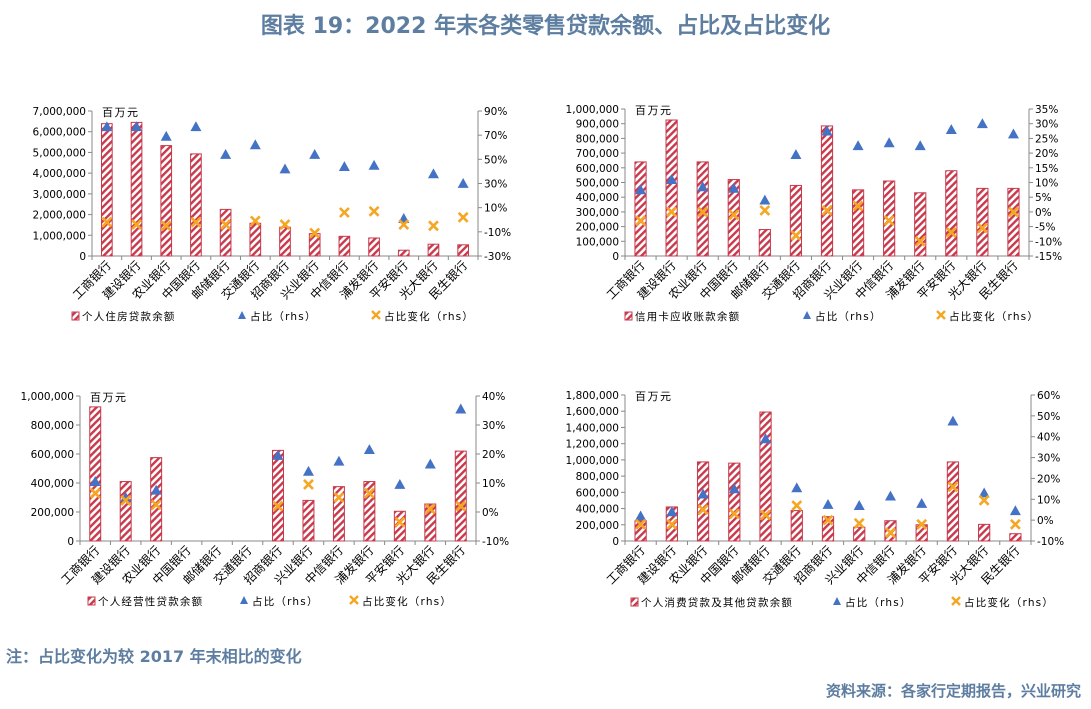  I want to click on y2-tick-label: 25%, so click(1046, 139).